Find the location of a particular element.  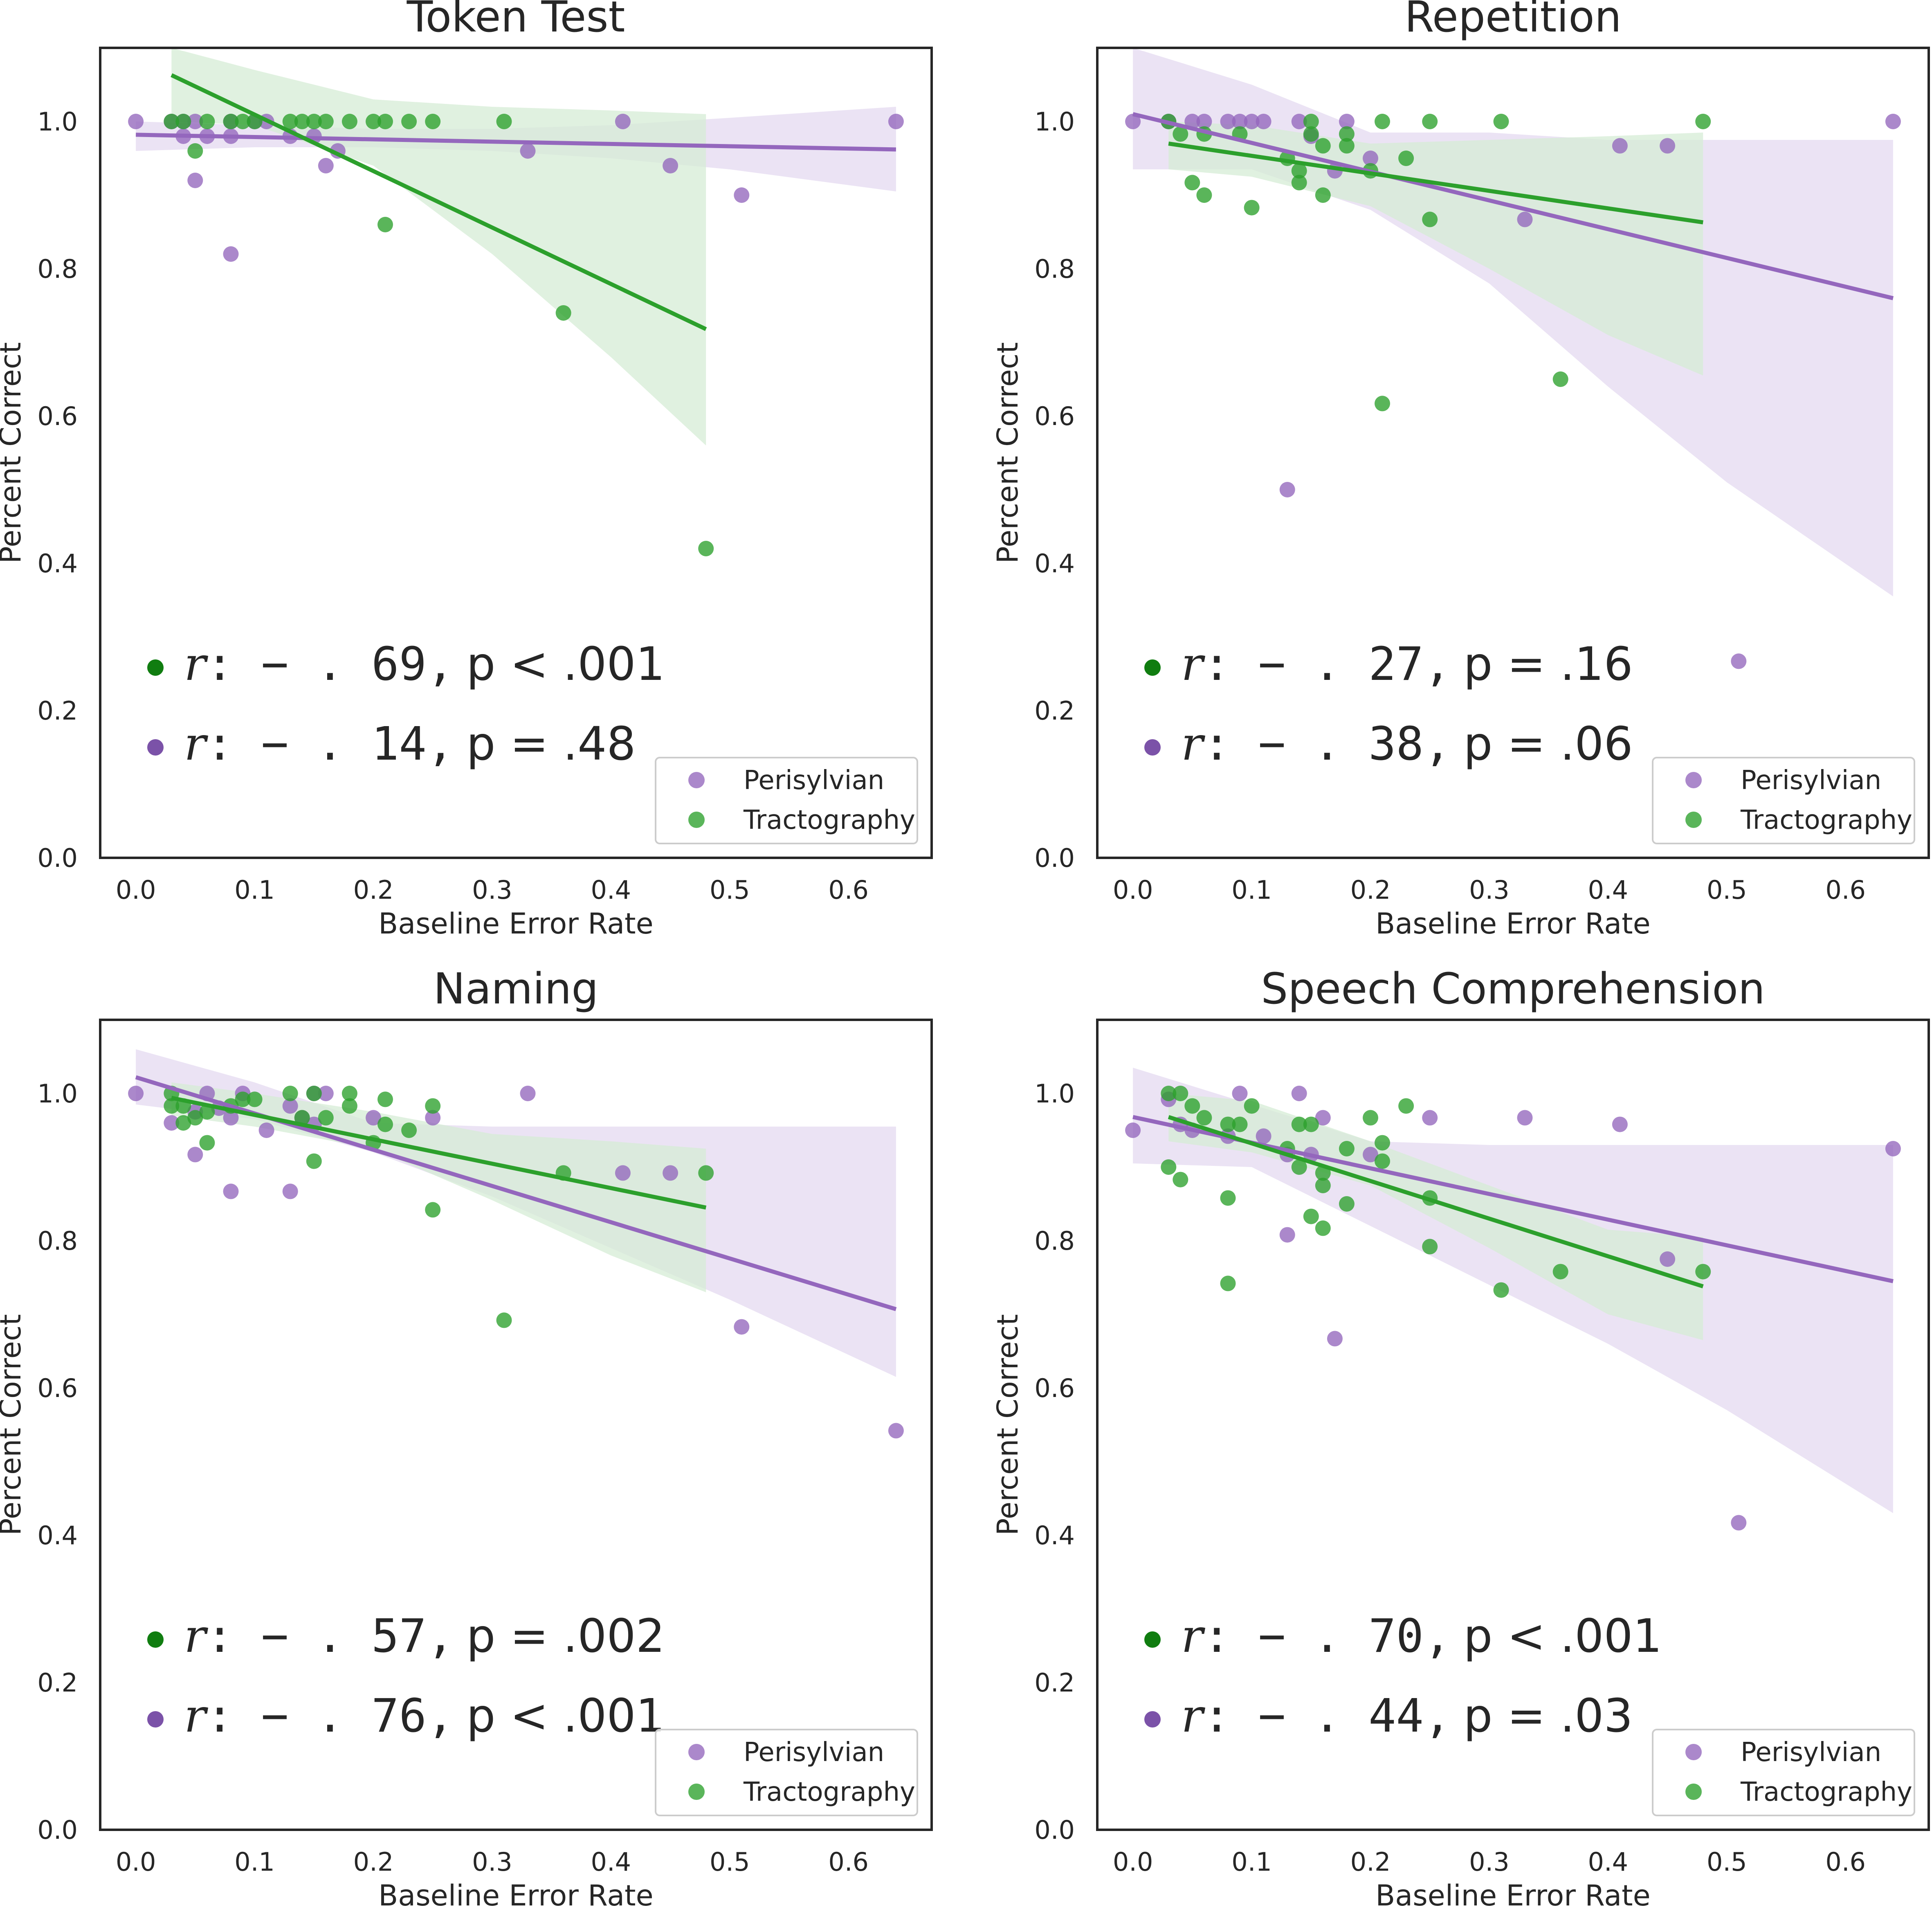

stat-marker-perisylvian is located at coordinates (155, 1719).